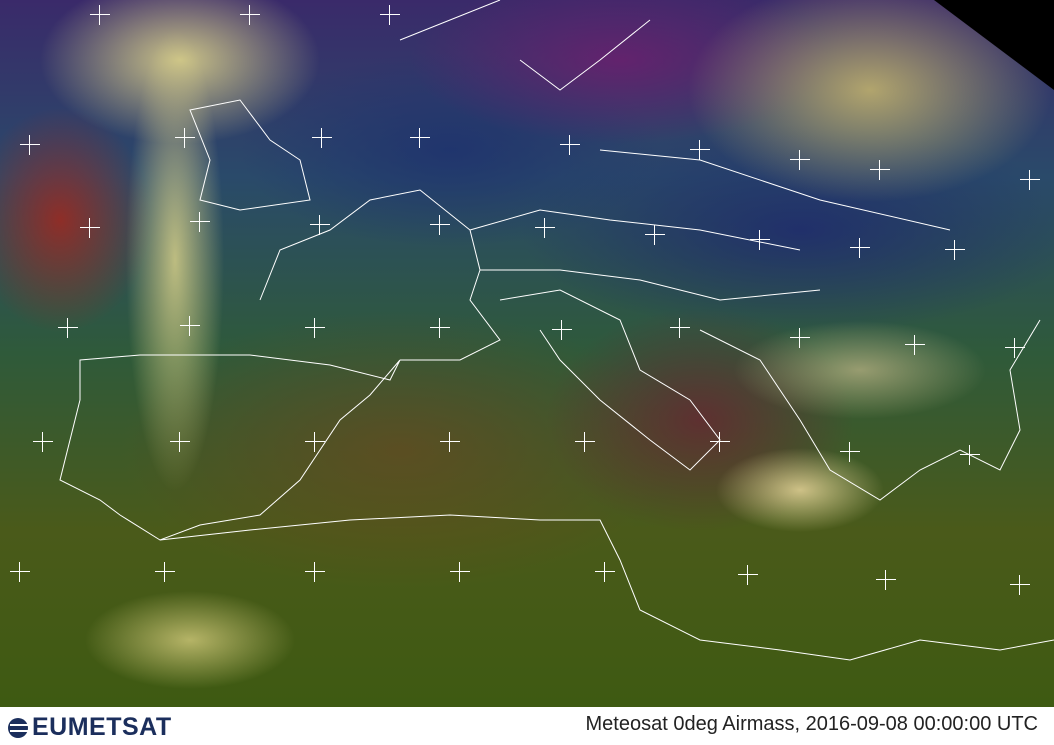  I want to click on coastline-britain, so click(250, 155).